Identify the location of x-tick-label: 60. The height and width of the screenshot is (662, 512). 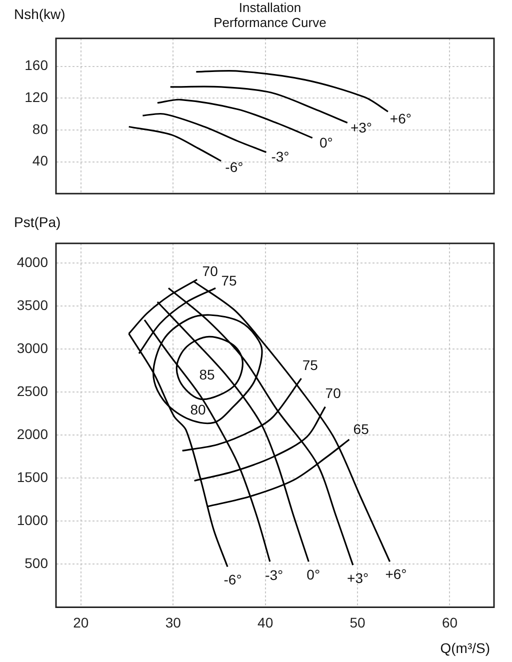
(450, 622).